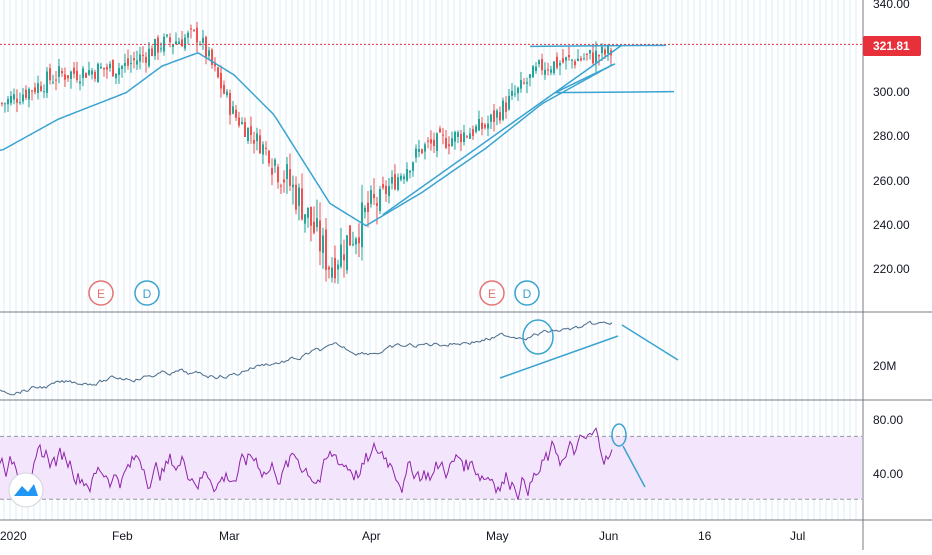  I want to click on price-tick-label: 300.00, so click(891, 92).